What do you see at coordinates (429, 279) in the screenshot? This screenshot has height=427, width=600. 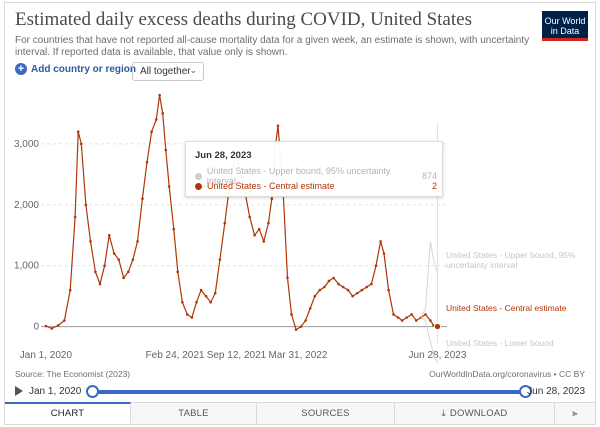 I see `series-line-upper` at bounding box center [429, 279].